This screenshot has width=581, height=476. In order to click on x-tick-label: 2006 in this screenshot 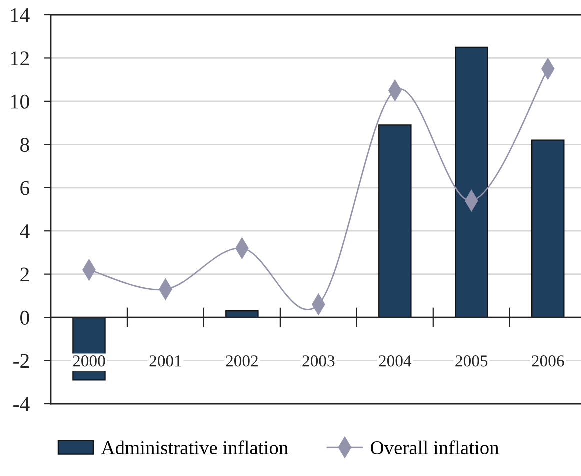, I will do `click(548, 361)`.